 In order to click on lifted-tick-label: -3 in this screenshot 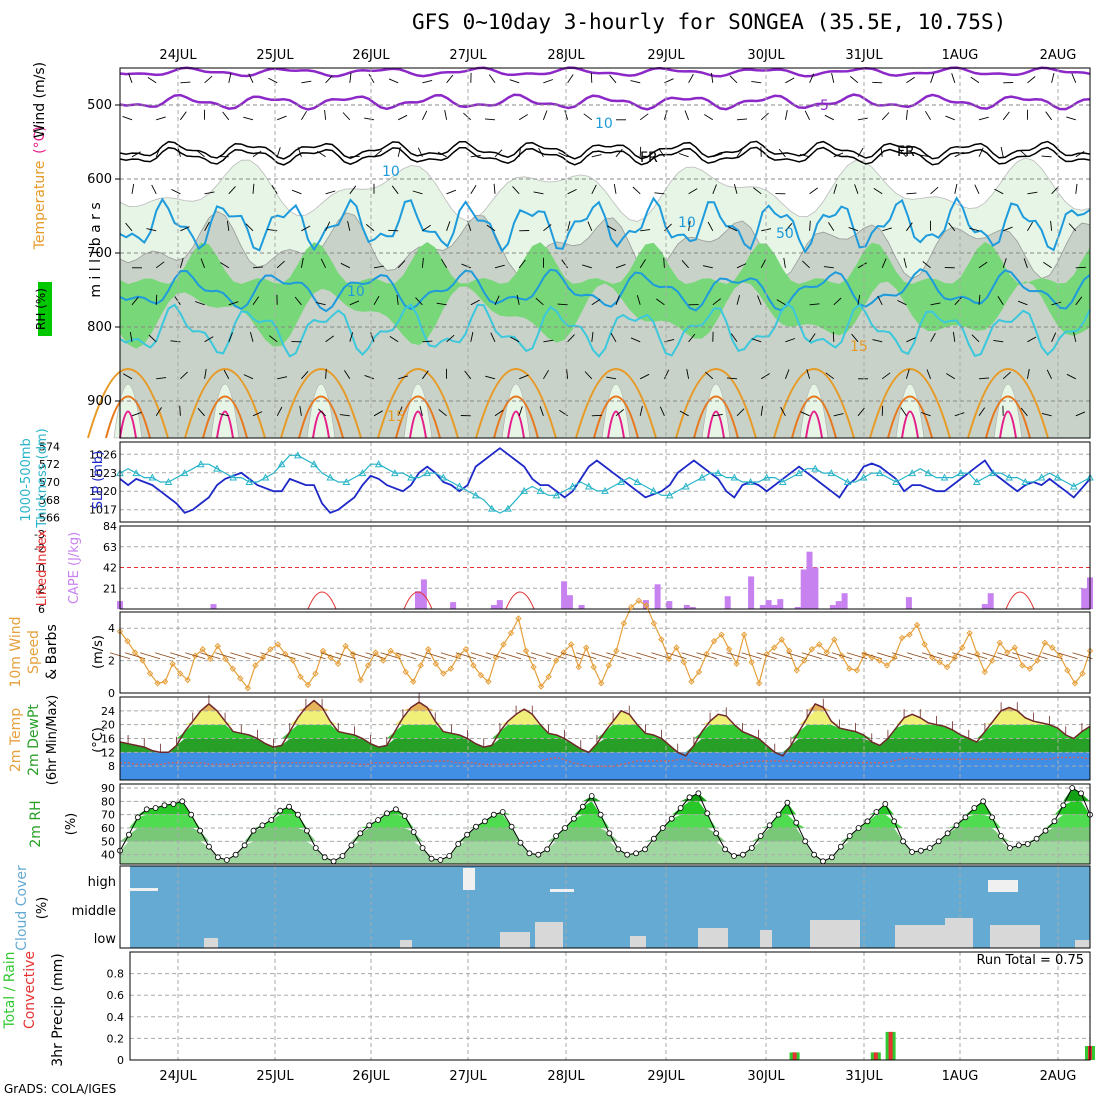, I will do `click(39, 534)`.